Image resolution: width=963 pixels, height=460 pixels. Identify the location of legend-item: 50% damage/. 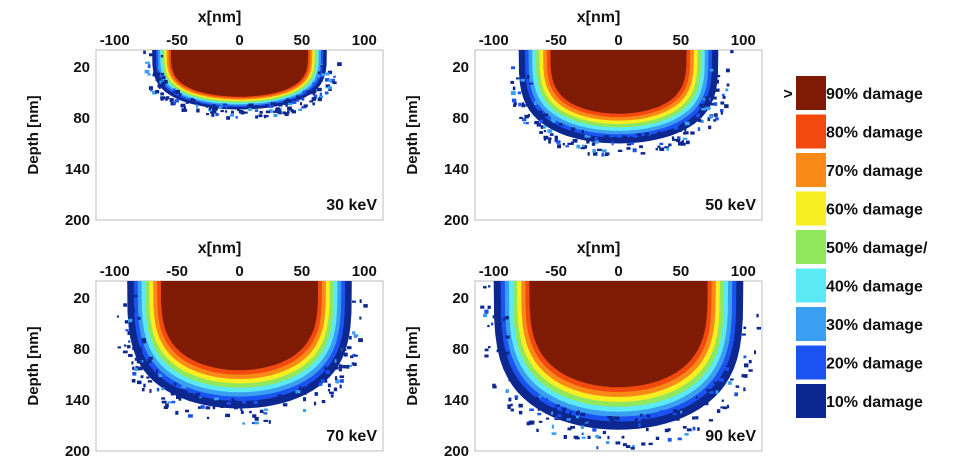
(862, 247).